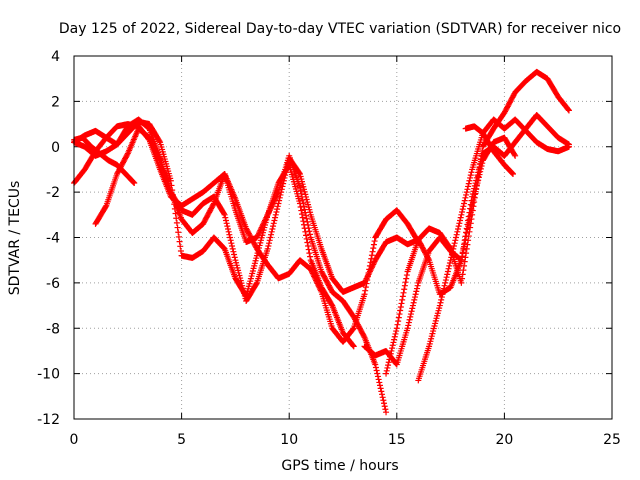 The height and width of the screenshot is (480, 640). Describe the element at coordinates (48, 375) in the screenshot. I see `y-tick-label: -10` at that location.